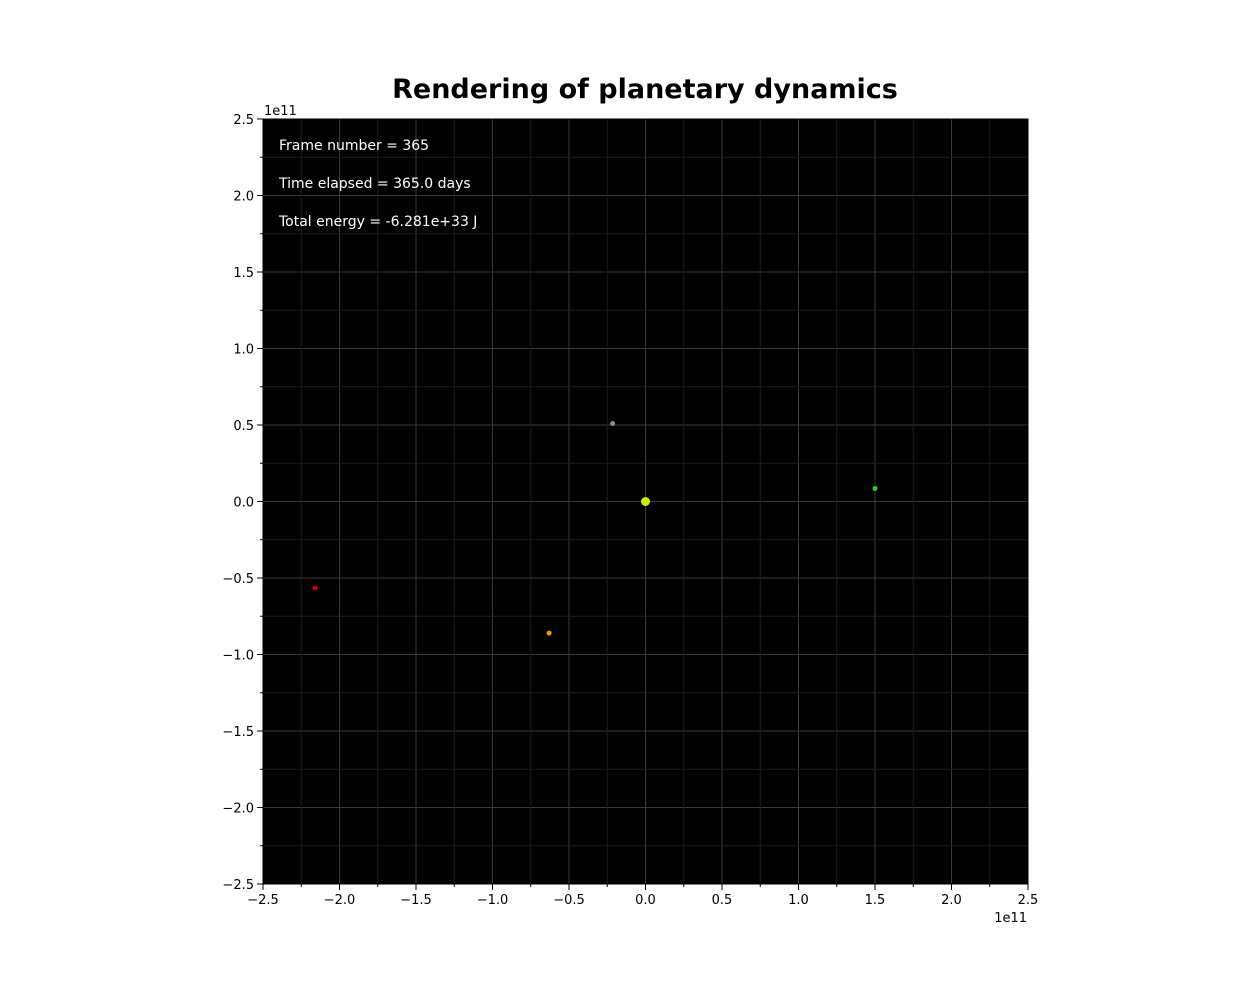  I want to click on total-energy-label: Total energy = -6.281e+33 J, so click(377, 222).